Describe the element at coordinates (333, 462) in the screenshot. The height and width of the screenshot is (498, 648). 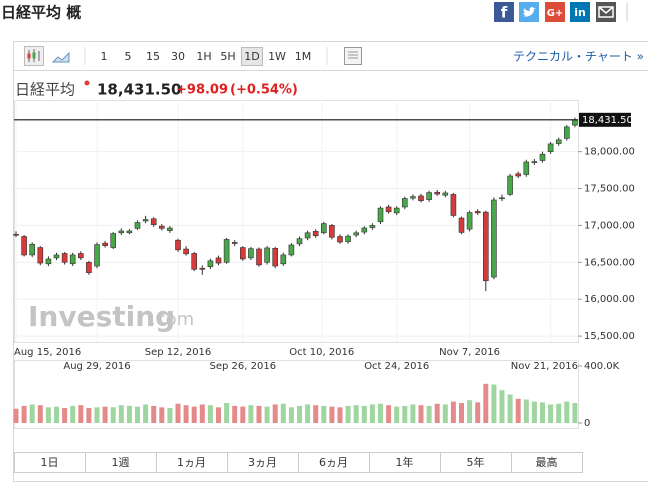
I see `range-button: 6ヵ月` at that location.